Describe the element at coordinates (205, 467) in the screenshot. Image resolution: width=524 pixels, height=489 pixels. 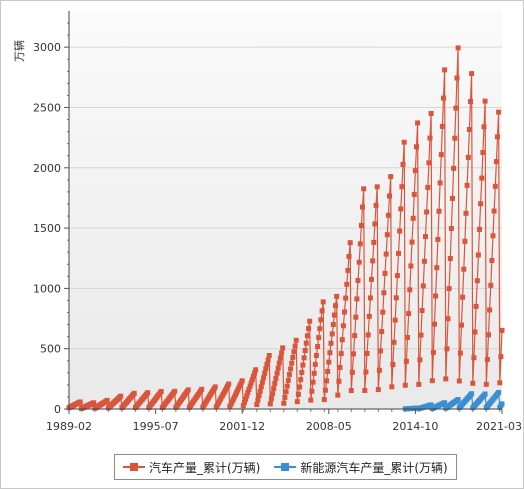
I see `legend-label-auto: 汽车产量_累计(万辆)` at that location.